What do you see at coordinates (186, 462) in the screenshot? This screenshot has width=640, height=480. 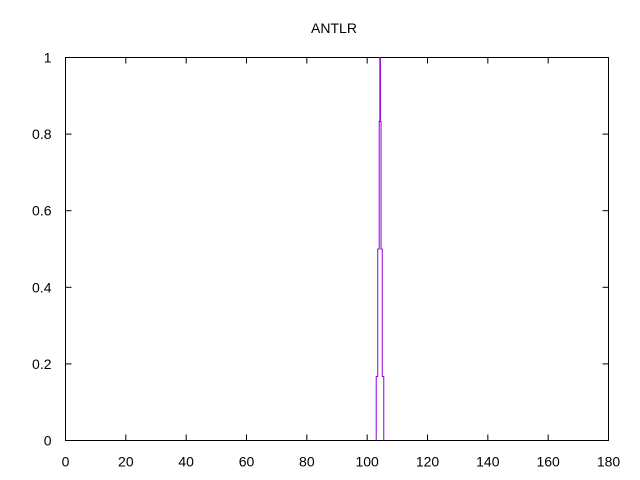 I see `x-tick-label: 40` at bounding box center [186, 462].